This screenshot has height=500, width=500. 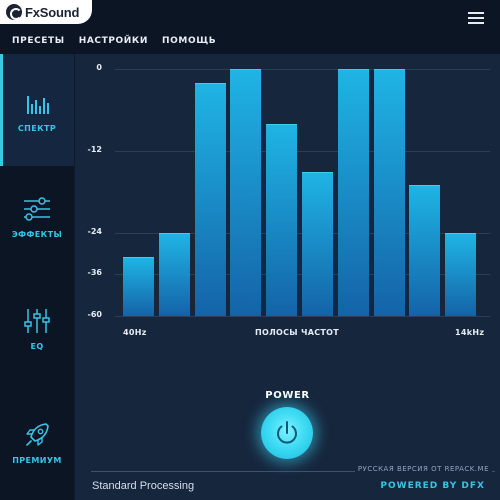 I want to click on title-bar: FxSound, so click(x=250, y=14).